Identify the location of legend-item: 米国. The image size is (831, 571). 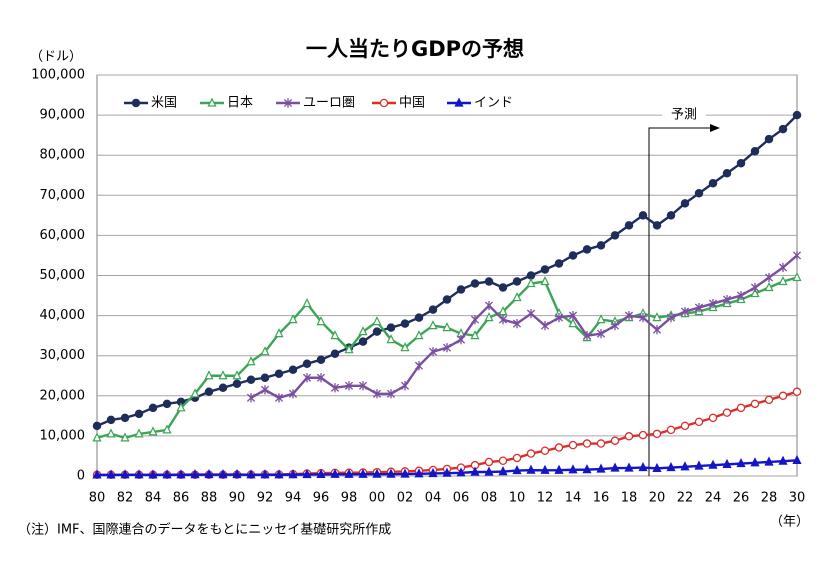
(150, 103).